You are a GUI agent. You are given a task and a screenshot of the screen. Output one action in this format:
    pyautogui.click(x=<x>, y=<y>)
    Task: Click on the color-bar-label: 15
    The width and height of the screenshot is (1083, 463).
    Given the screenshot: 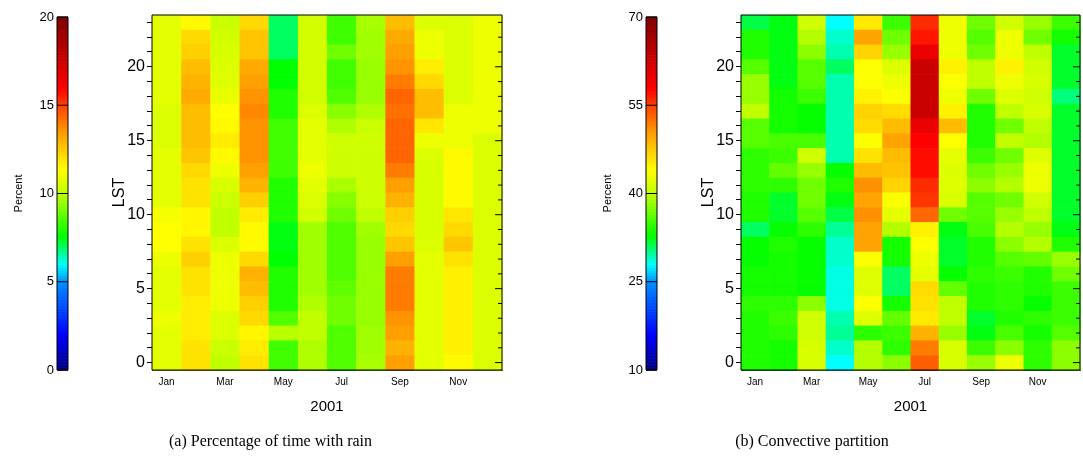 What is the action you would take?
    pyautogui.click(x=46, y=104)
    